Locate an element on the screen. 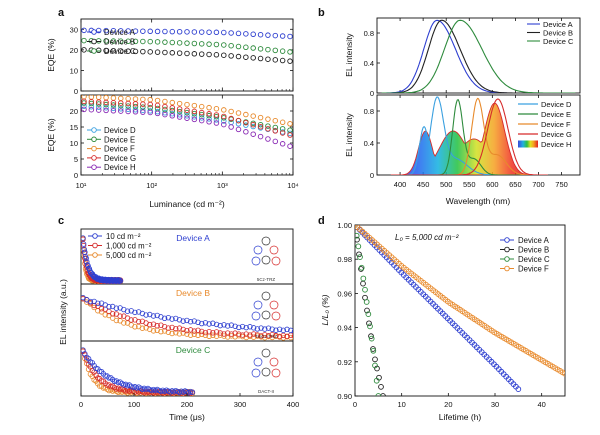 Image resolution: width=600 pixels, height=435 pixels. panel-a-bottom-frame is located at coordinates (187, 135).